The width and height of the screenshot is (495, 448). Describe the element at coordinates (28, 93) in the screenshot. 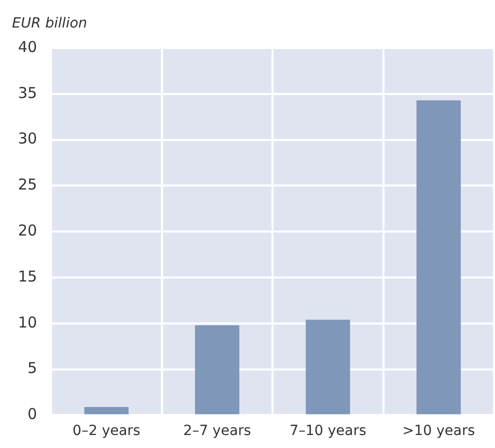

I see `y-tick-label: 35` at that location.